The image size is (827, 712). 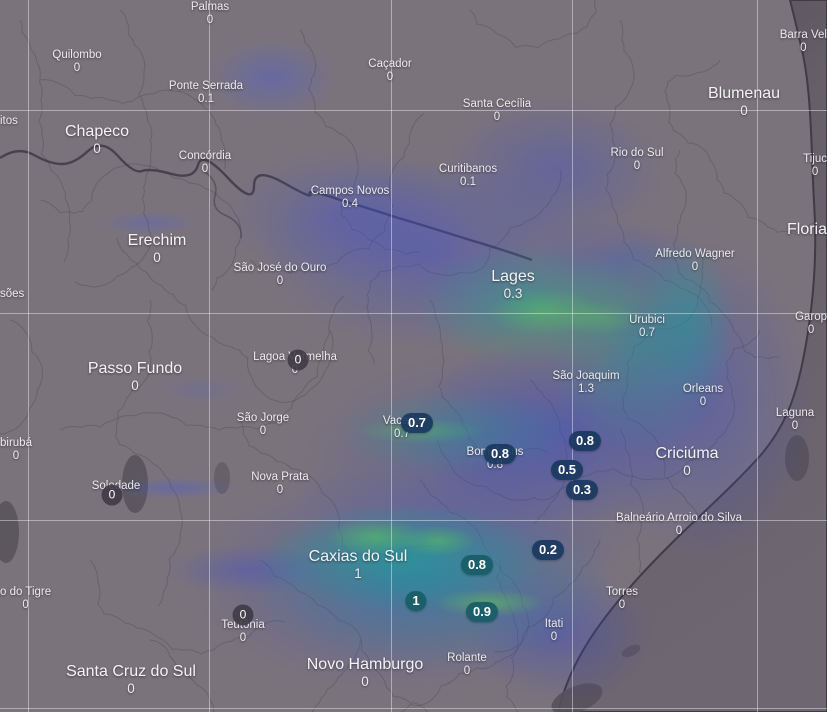 I want to click on city-name: itos, so click(x=9, y=121).